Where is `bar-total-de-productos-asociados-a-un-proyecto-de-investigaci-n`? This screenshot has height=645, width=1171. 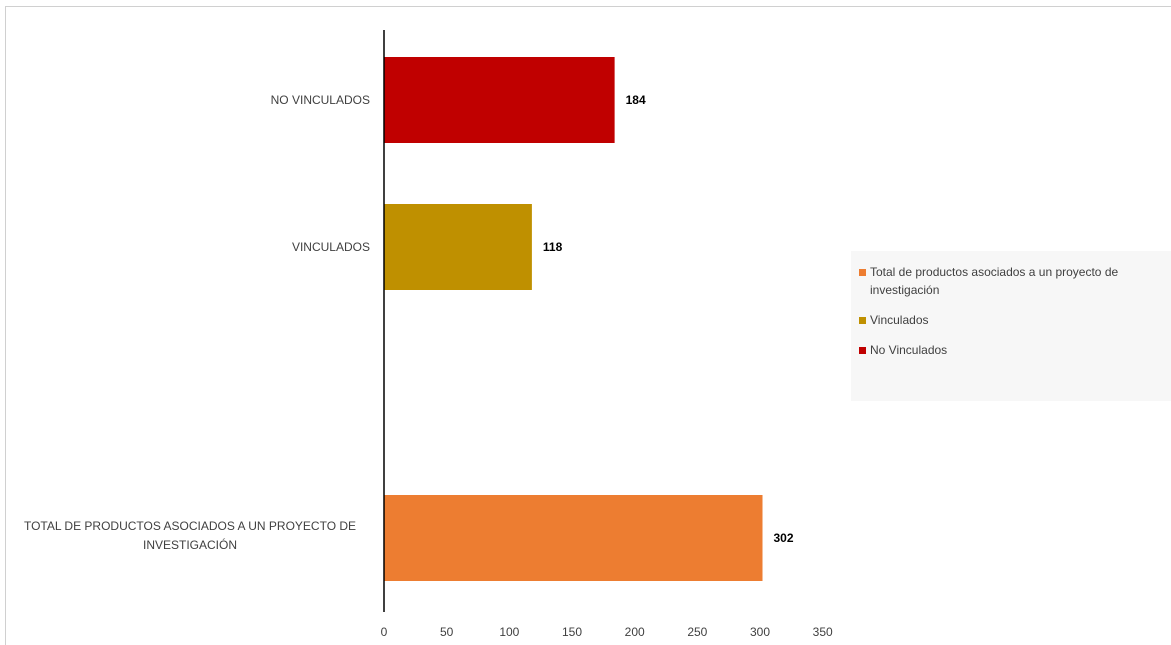 bar-total-de-productos-asociados-a-un-proyecto-de-investigaci-n is located at coordinates (573, 538).